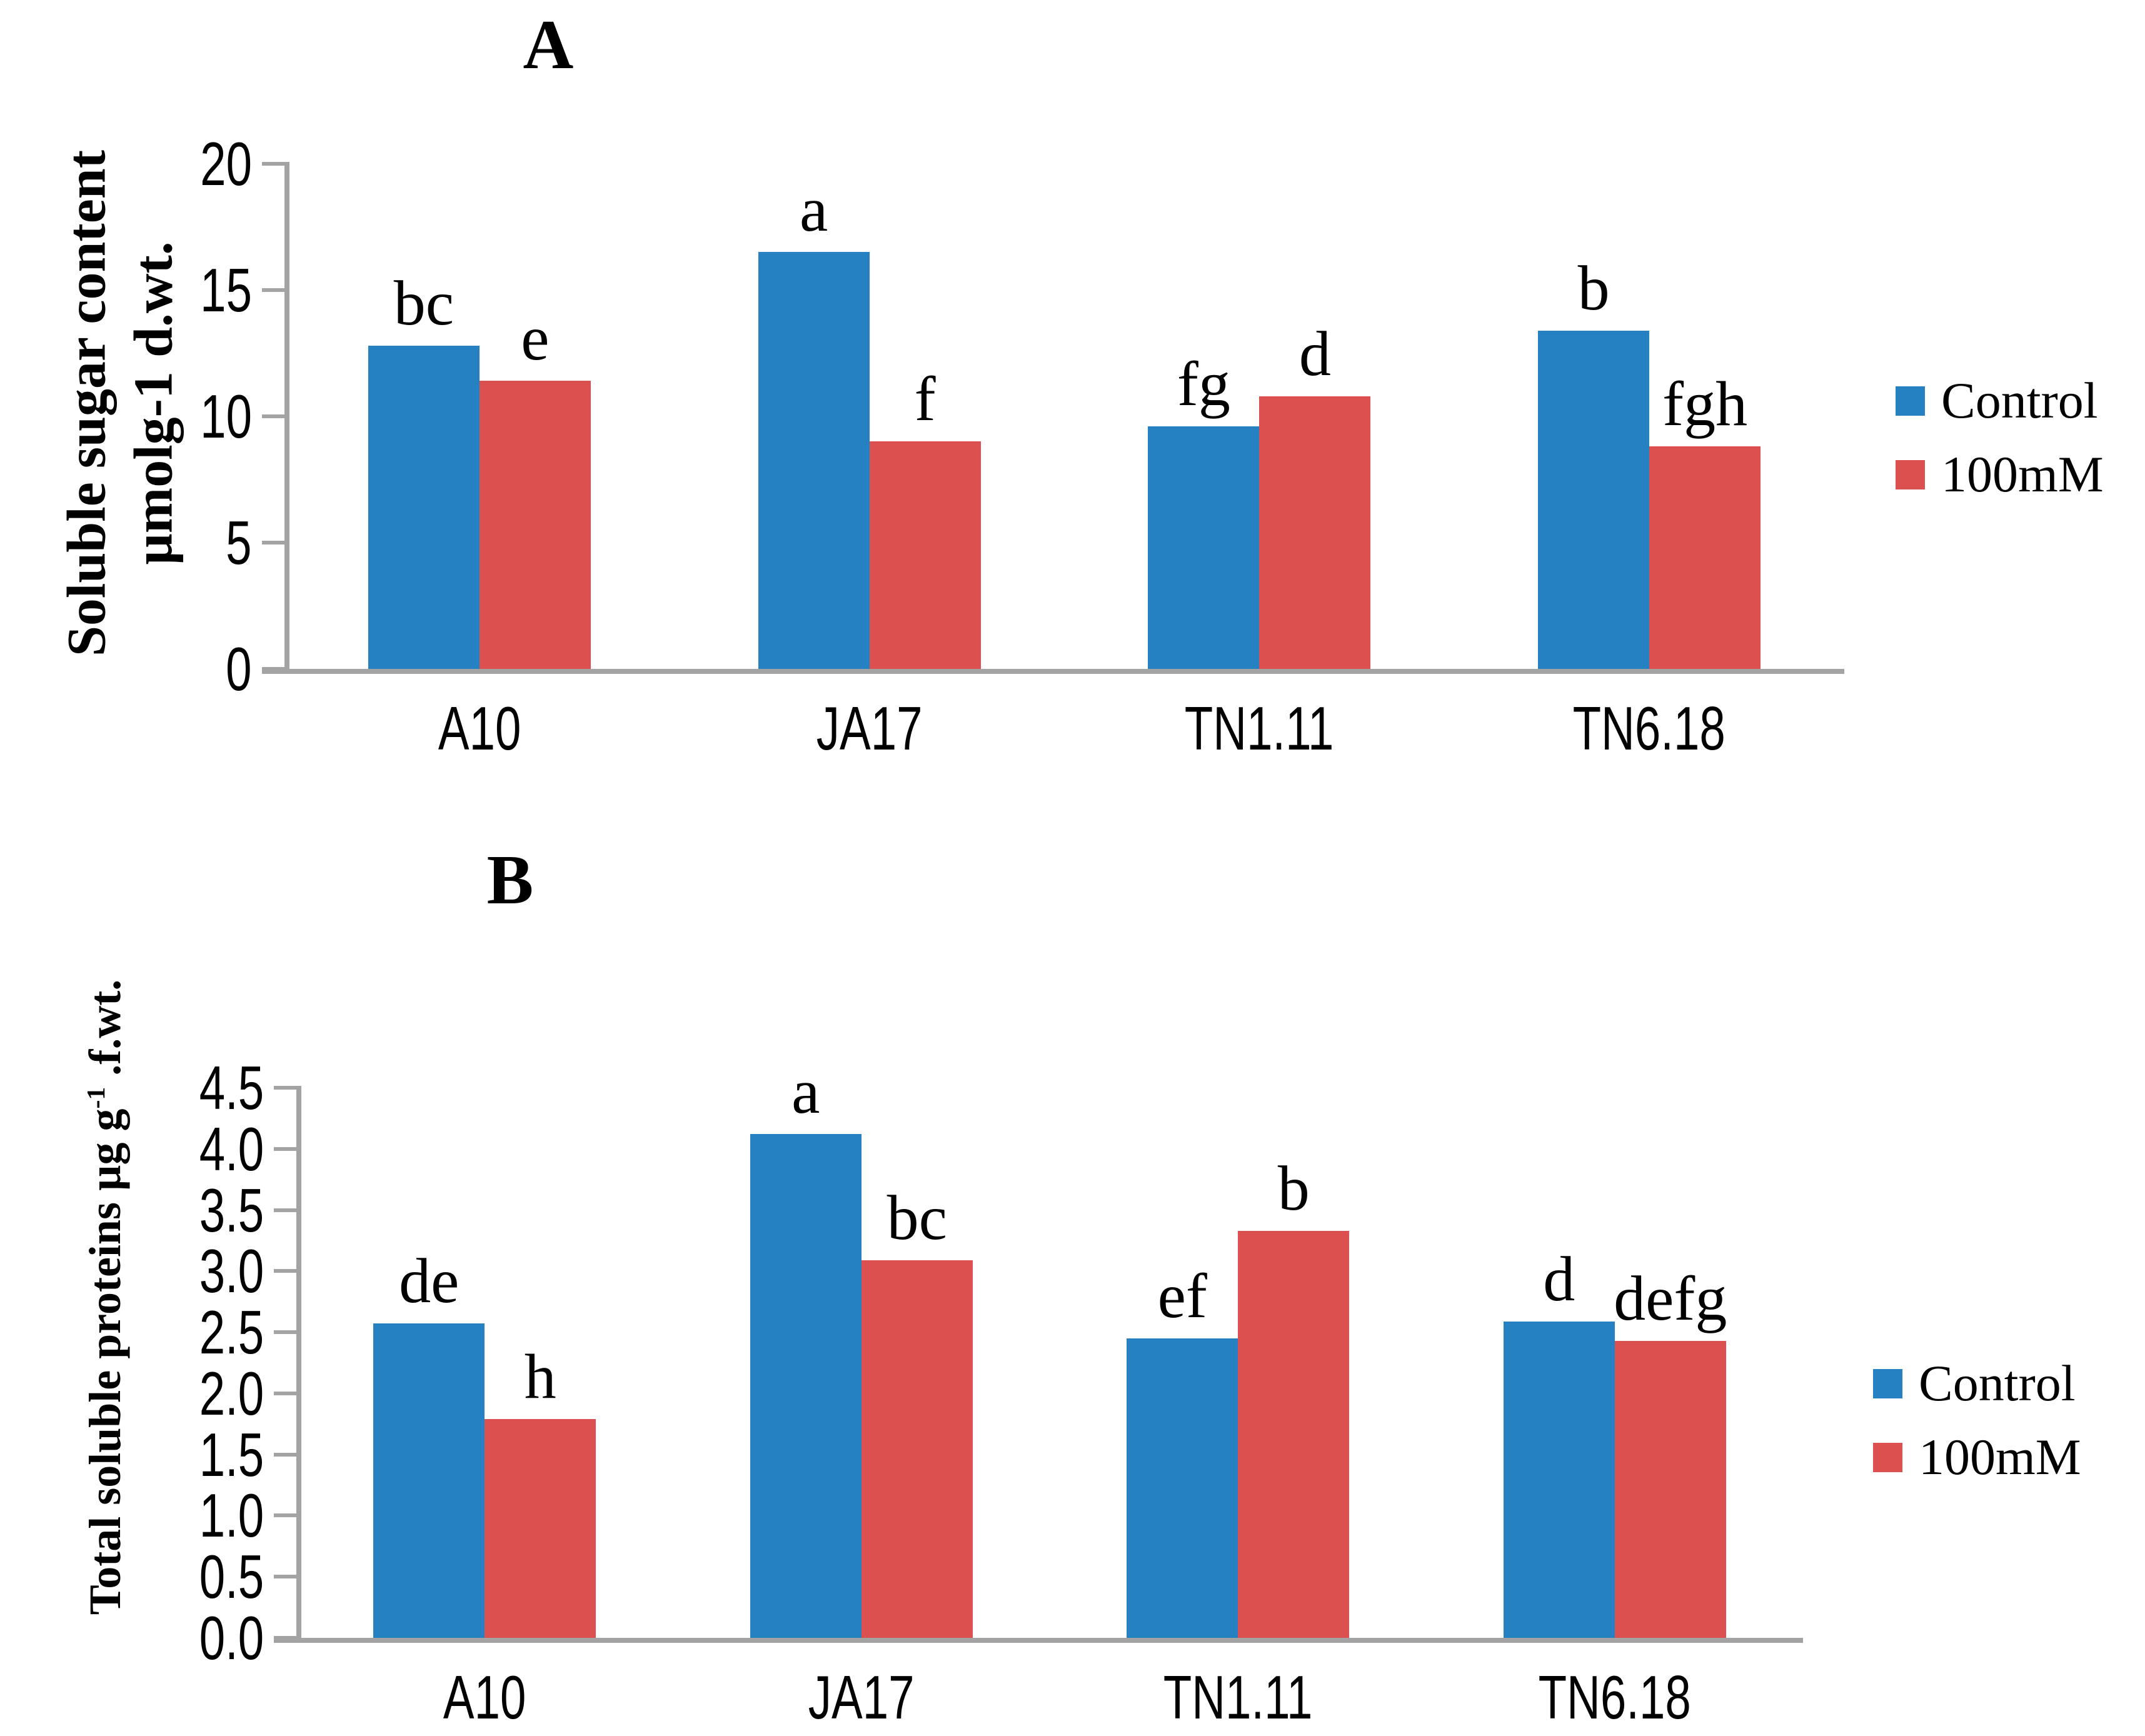 The width and height of the screenshot is (2145, 1736). Describe the element at coordinates (429, 1444) in the screenshot. I see `bar-control-a10: de` at that location.